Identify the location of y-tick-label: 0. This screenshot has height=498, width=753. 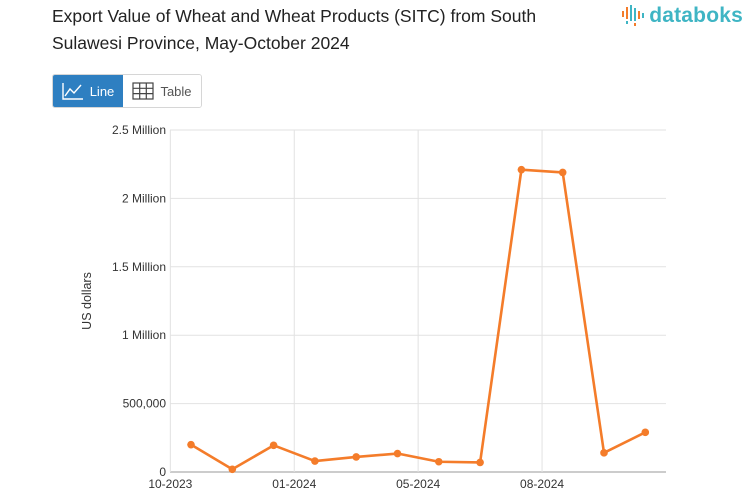
(162, 472).